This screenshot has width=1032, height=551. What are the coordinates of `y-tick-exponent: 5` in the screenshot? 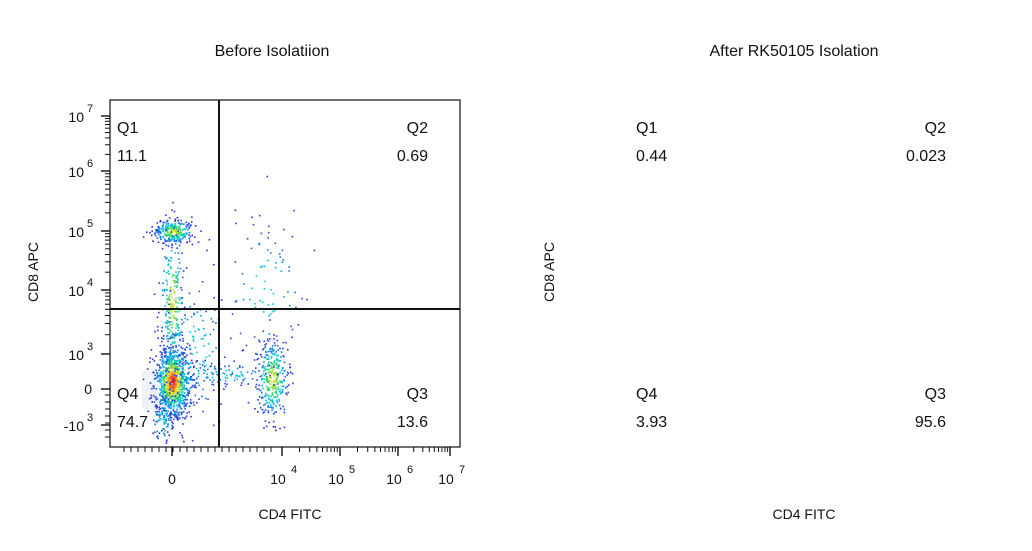 It's located at (90, 224).